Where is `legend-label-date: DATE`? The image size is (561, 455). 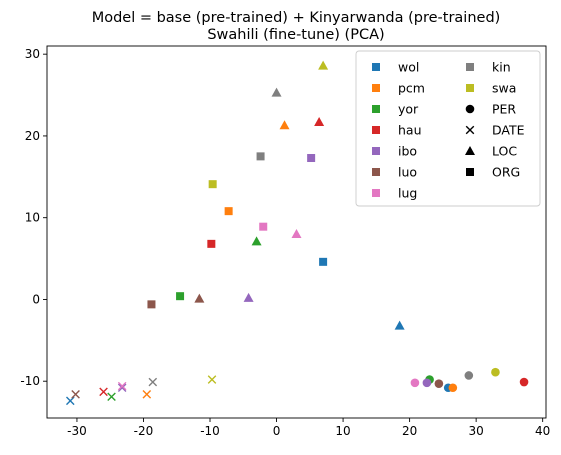 legend-label-date: DATE is located at coordinates (508, 130).